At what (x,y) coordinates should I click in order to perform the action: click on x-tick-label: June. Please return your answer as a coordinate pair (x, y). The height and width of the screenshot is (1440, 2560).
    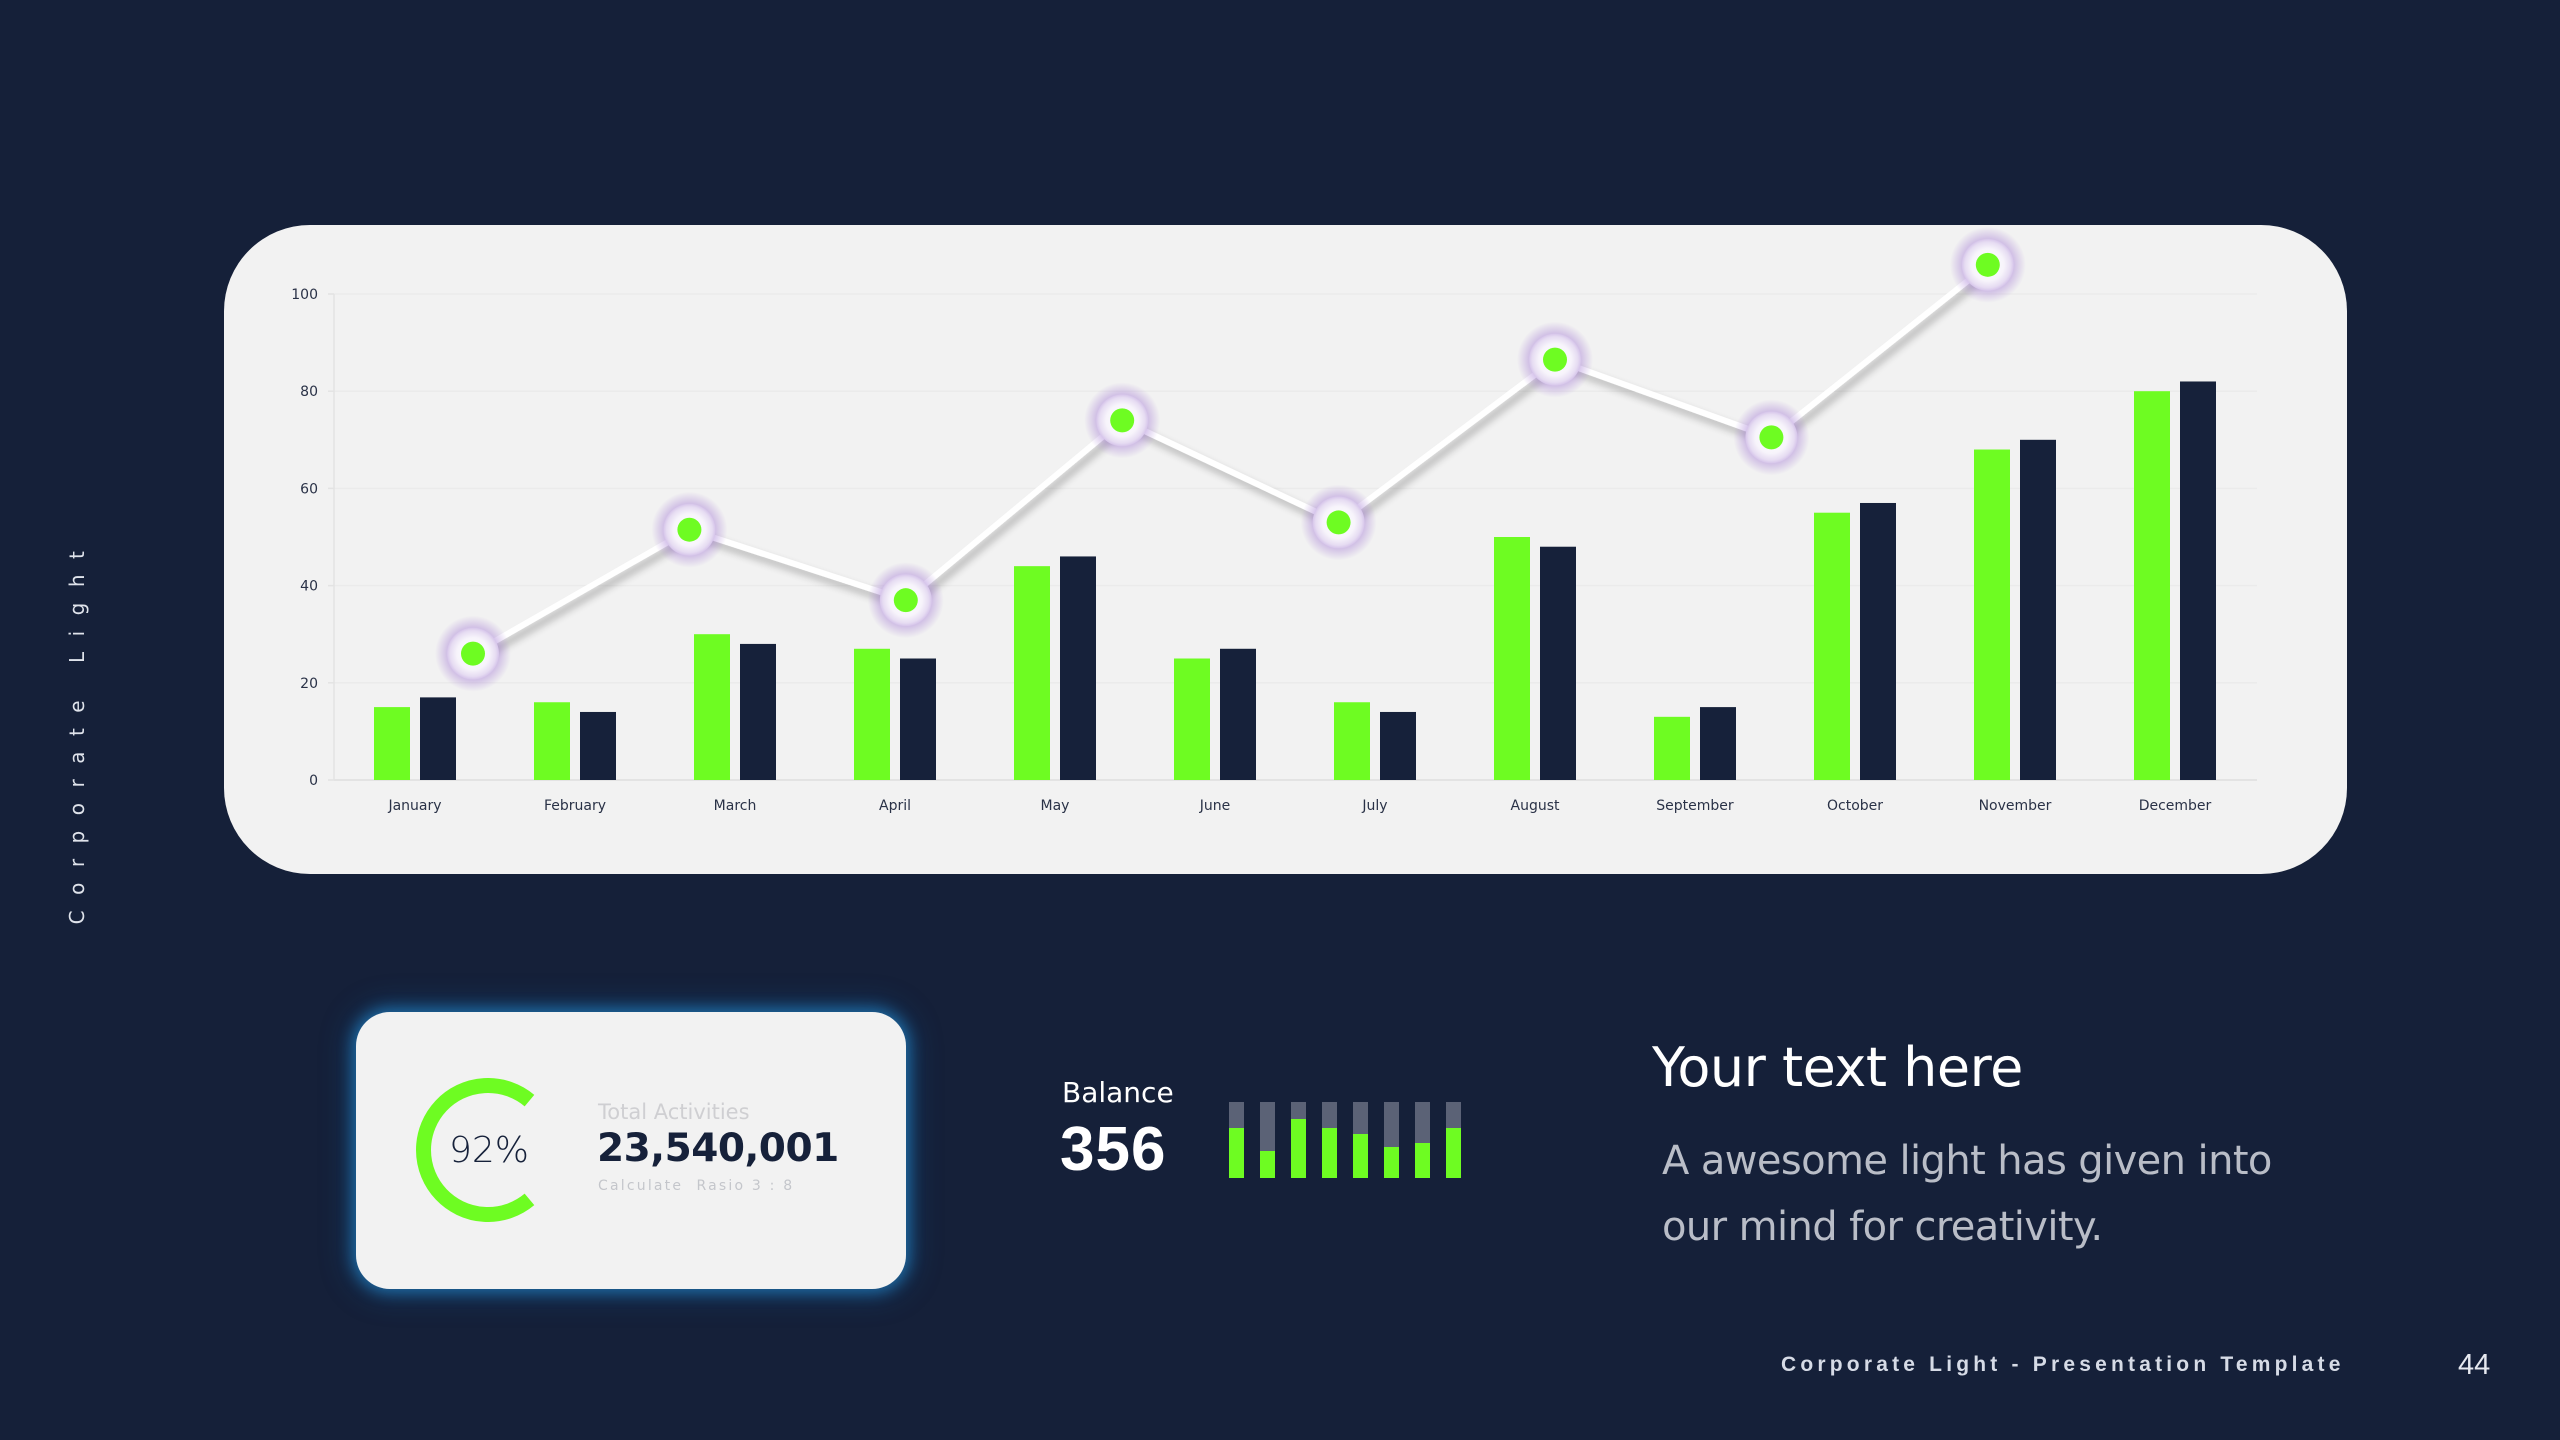
    Looking at the image, I should click on (1215, 806).